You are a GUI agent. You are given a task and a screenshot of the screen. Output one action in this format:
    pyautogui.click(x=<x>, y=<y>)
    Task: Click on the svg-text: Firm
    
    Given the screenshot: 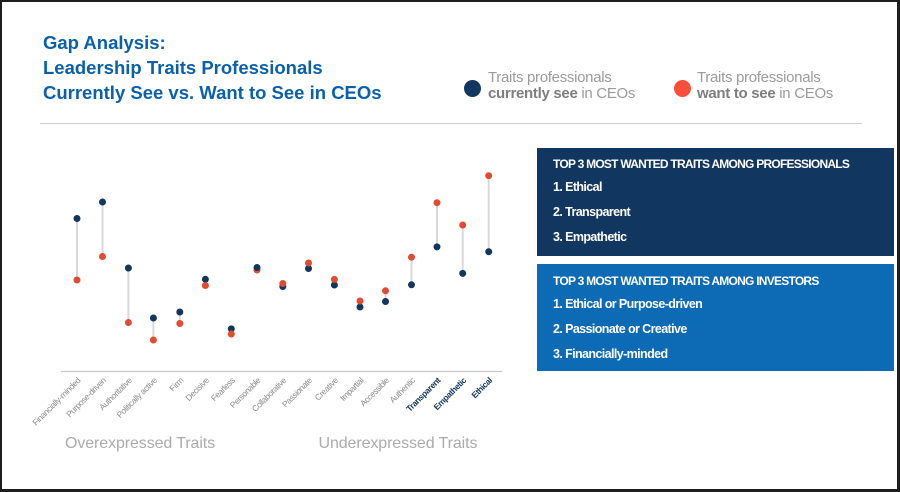 What is the action you would take?
    pyautogui.click(x=176, y=384)
    